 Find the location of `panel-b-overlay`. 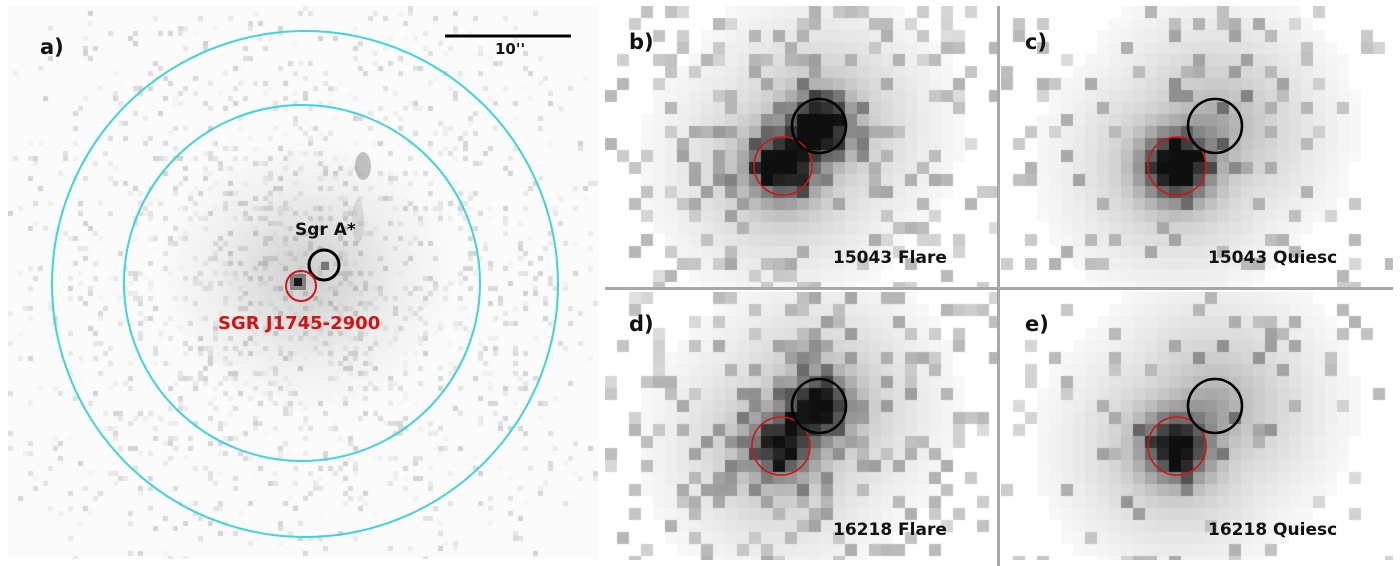

panel-b-overlay is located at coordinates (800, 146).